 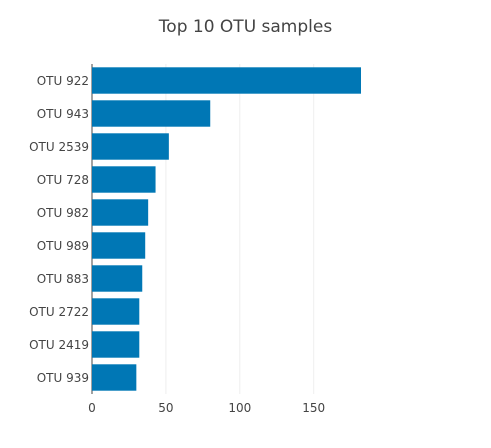 I want to click on y-tick-label: OTU 2539, so click(x=59, y=147).